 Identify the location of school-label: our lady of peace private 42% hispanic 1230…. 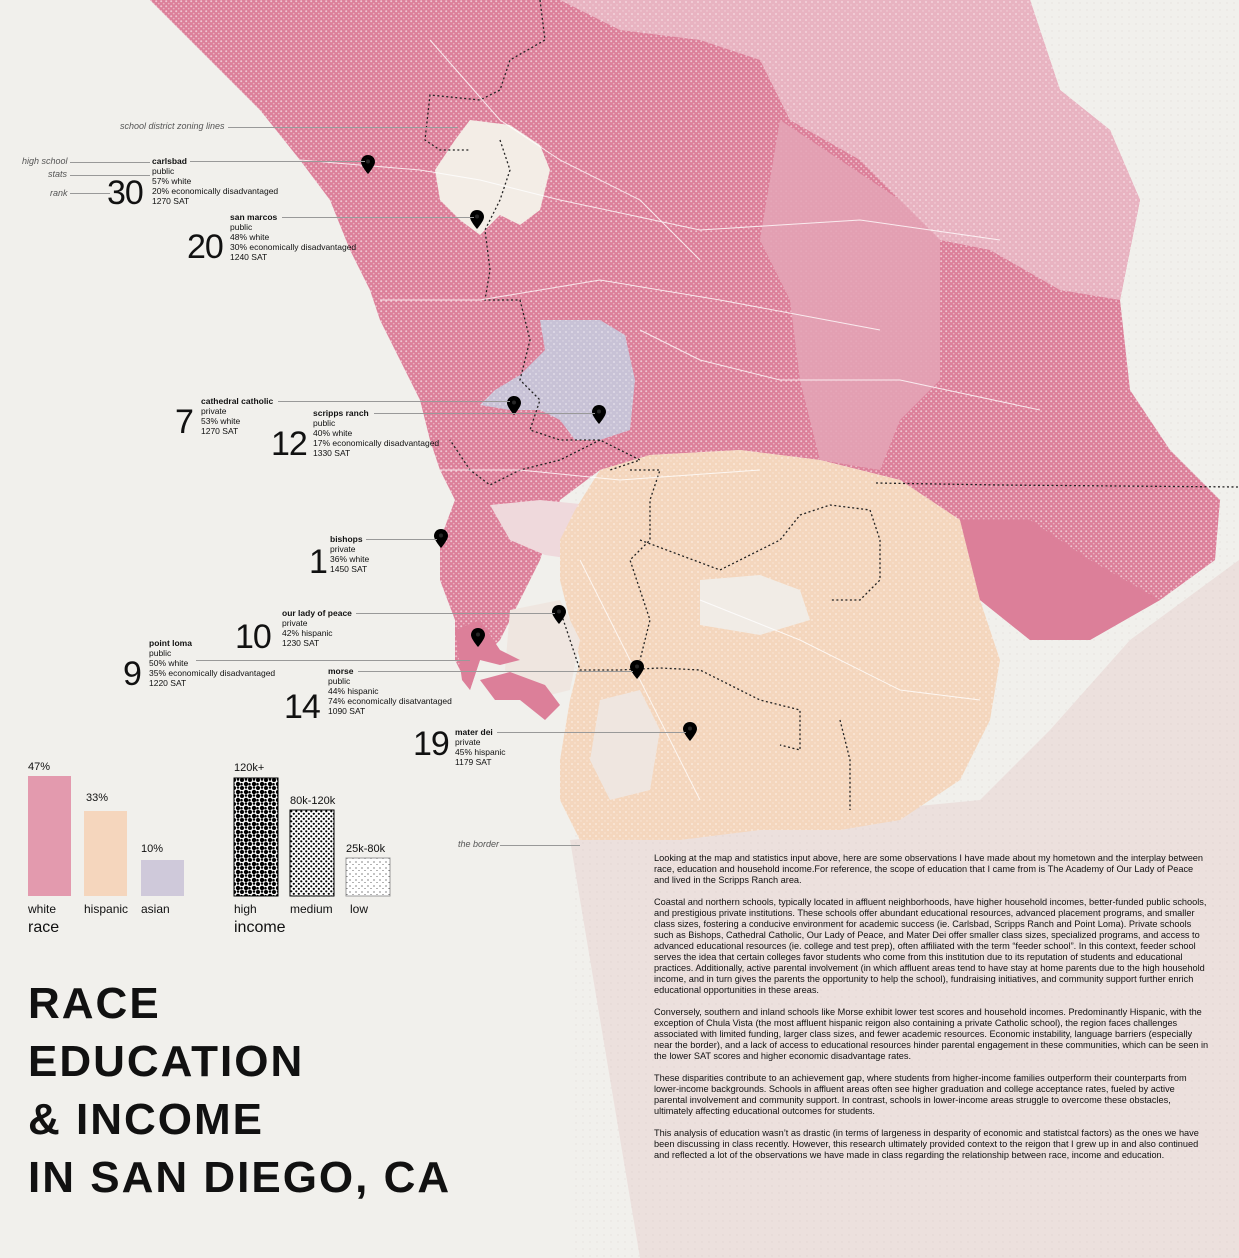
(317, 628).